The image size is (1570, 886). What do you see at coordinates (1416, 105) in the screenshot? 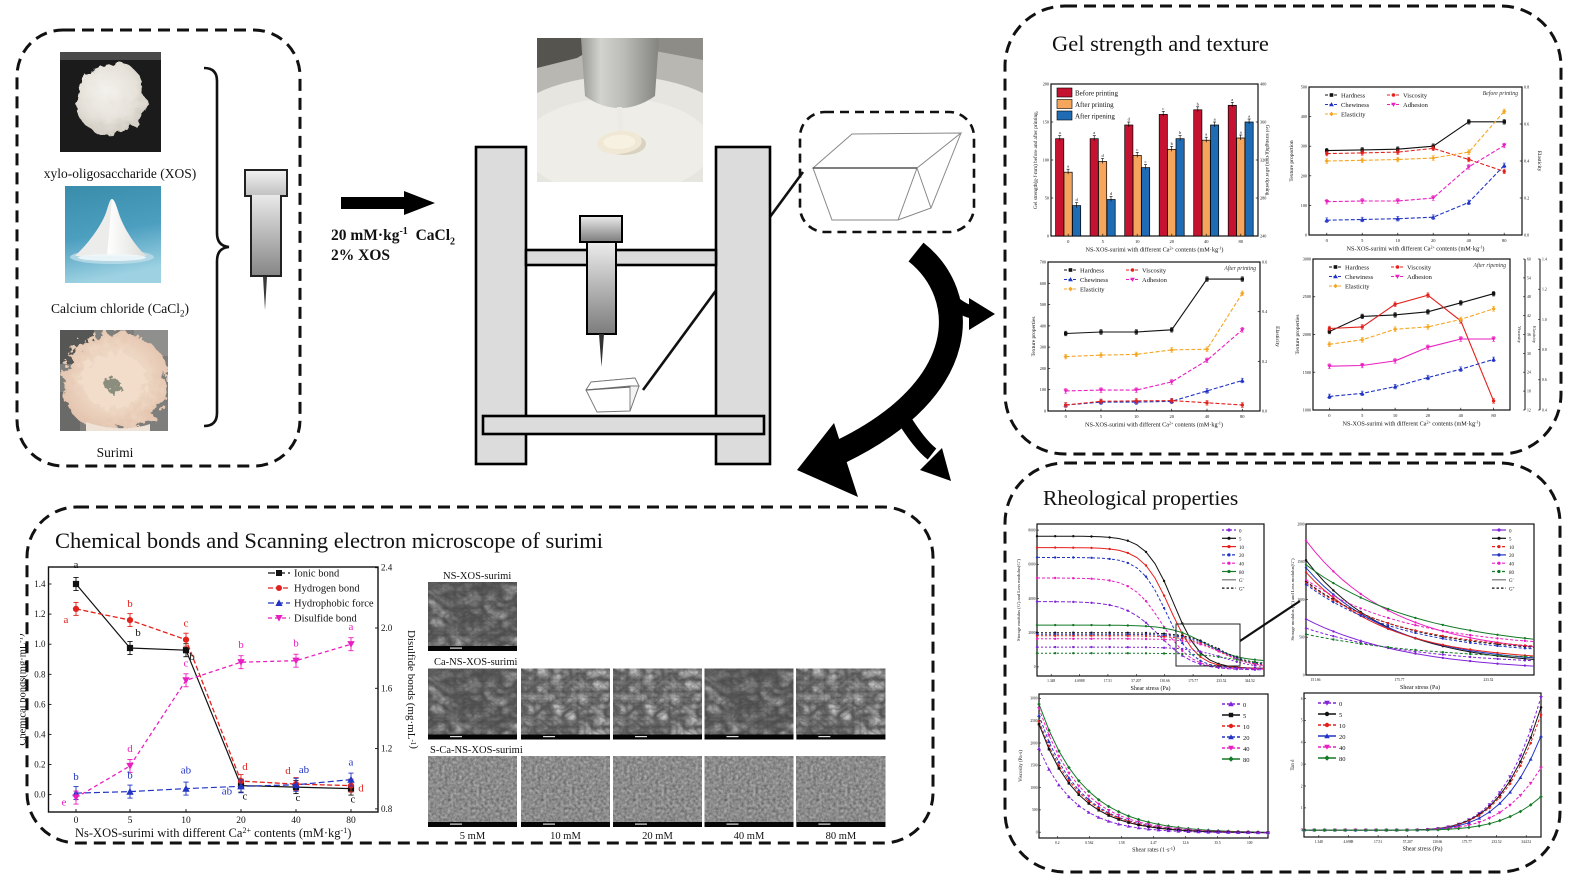
I see `svg-text: Adhesion` at bounding box center [1416, 105].